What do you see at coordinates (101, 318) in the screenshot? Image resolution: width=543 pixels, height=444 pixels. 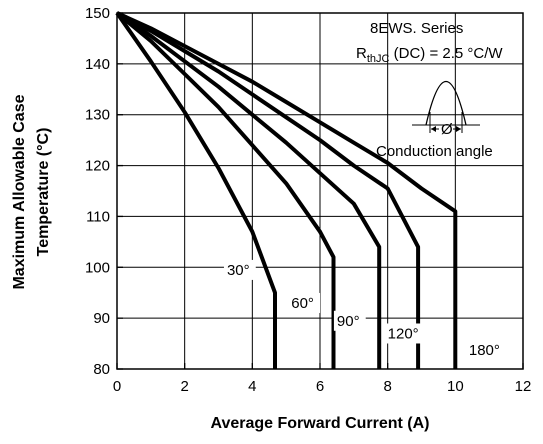 I see `y-tick-label: 90` at bounding box center [101, 318].